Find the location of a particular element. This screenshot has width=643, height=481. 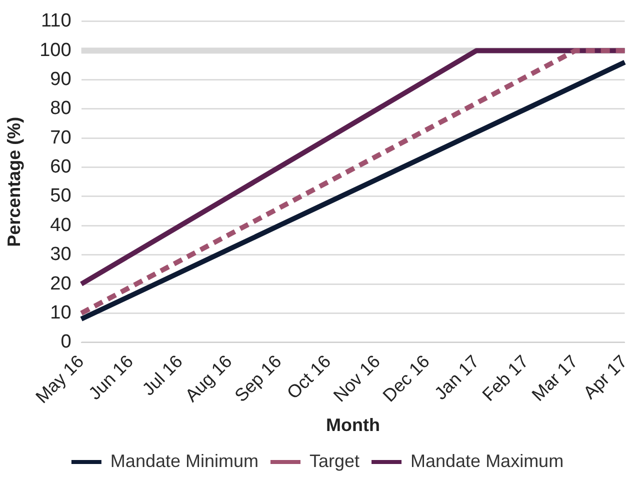

y-tick-label: 70 is located at coordinates (61, 137).